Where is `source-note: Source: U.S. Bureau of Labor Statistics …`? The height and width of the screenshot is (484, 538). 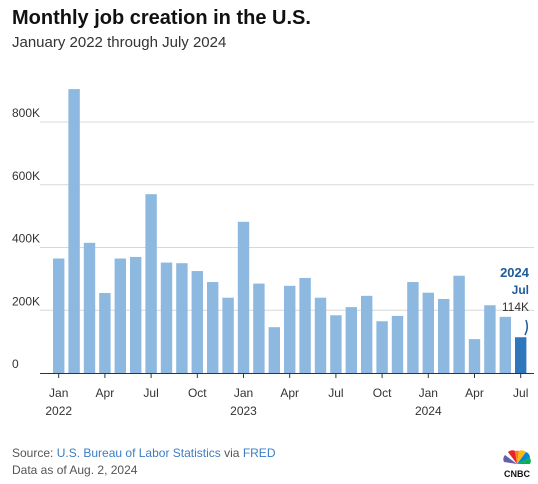
source-note: Source: U.S. Bureau of Labor Statistics … is located at coordinates (143, 453).